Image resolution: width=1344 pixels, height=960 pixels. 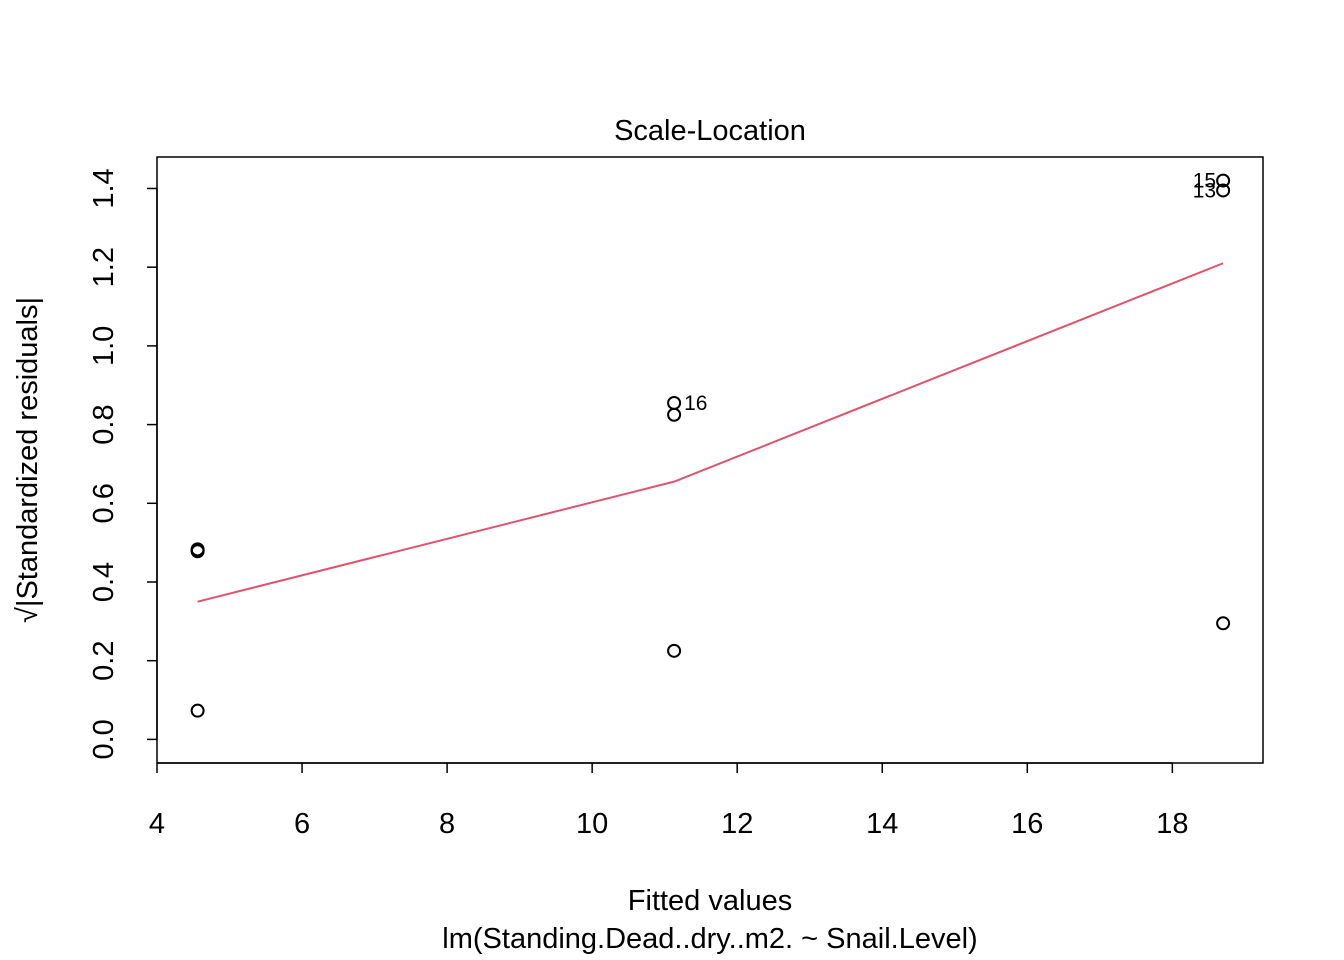 I want to click on y-axis-label: √|Standardized residuals|, so click(x=28, y=460).